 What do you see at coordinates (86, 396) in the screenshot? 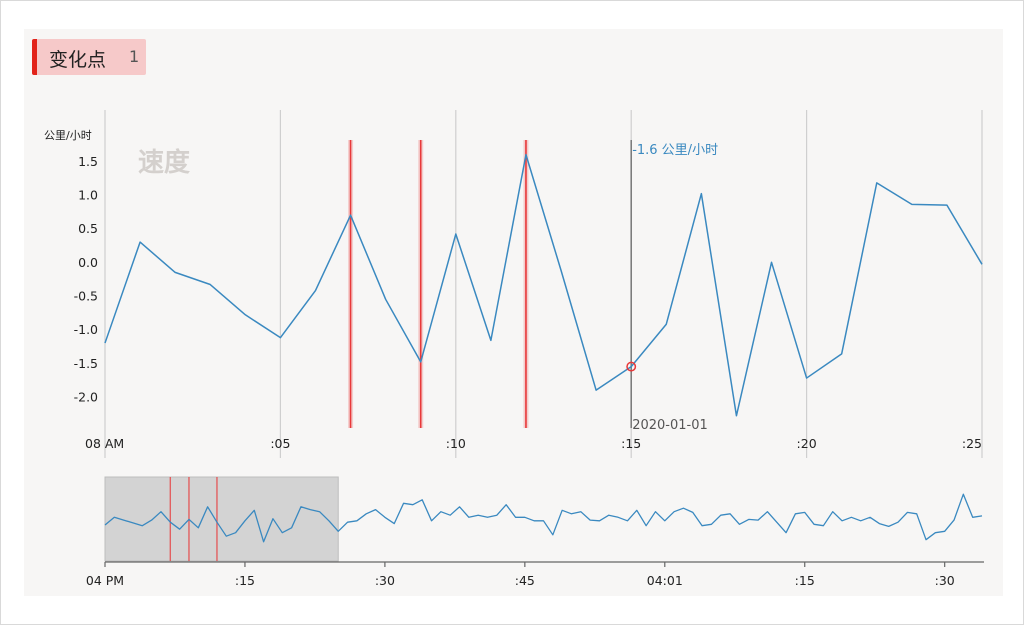
I see `y-tick-label: -2.0` at bounding box center [86, 396].